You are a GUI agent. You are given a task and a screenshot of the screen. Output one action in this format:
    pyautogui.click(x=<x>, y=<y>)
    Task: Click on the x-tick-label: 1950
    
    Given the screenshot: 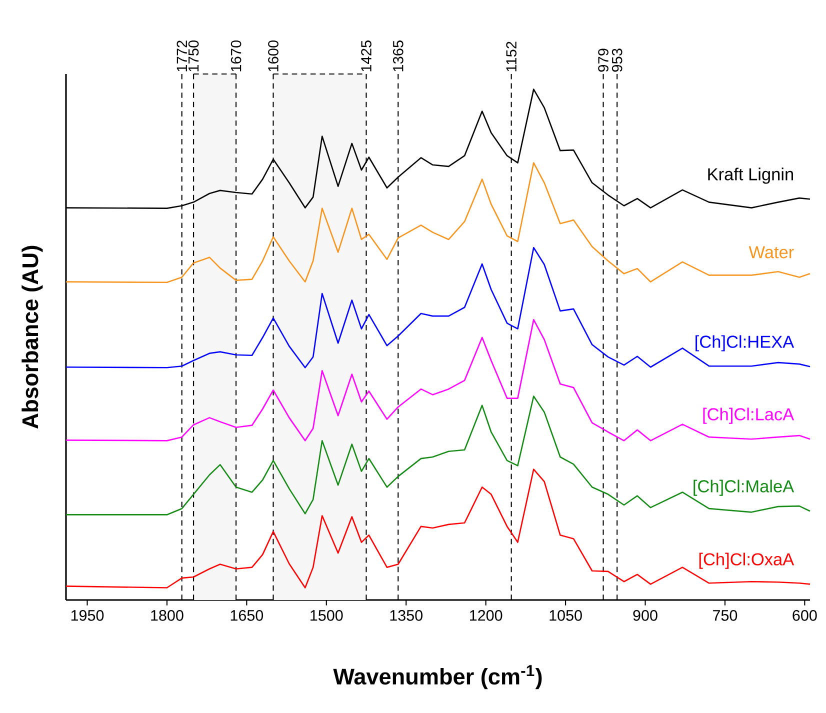 What is the action you would take?
    pyautogui.click(x=87, y=615)
    